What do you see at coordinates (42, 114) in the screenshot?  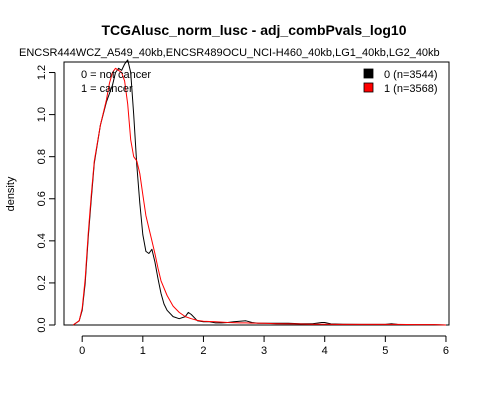 I see `y-tick-label: 1.0` at bounding box center [42, 114].